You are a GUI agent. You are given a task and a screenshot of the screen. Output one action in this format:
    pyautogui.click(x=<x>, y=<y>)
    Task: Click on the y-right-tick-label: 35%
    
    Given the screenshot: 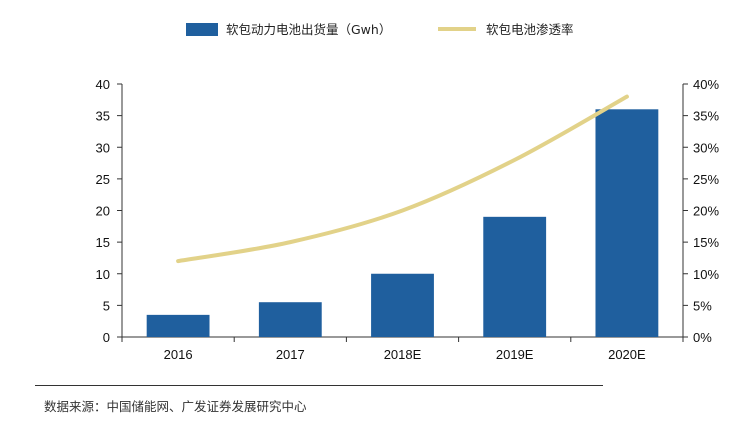 What is the action you would take?
    pyautogui.click(x=706, y=116)
    